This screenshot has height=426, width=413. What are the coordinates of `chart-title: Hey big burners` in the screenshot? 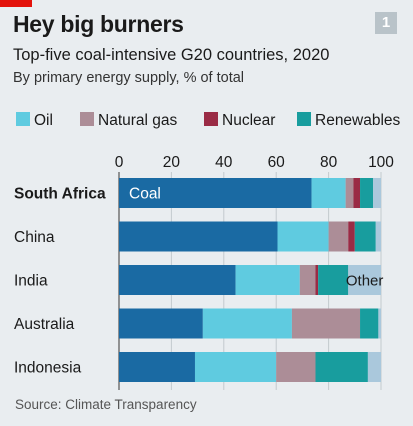 It's located at (98, 24).